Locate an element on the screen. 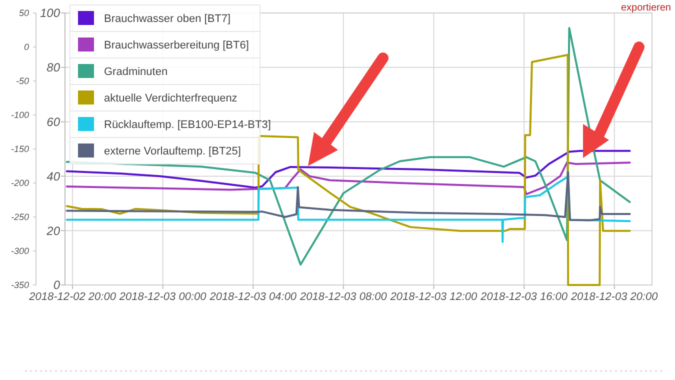 The image size is (675, 380). y-tick-label: 60 is located at coordinates (53, 122).